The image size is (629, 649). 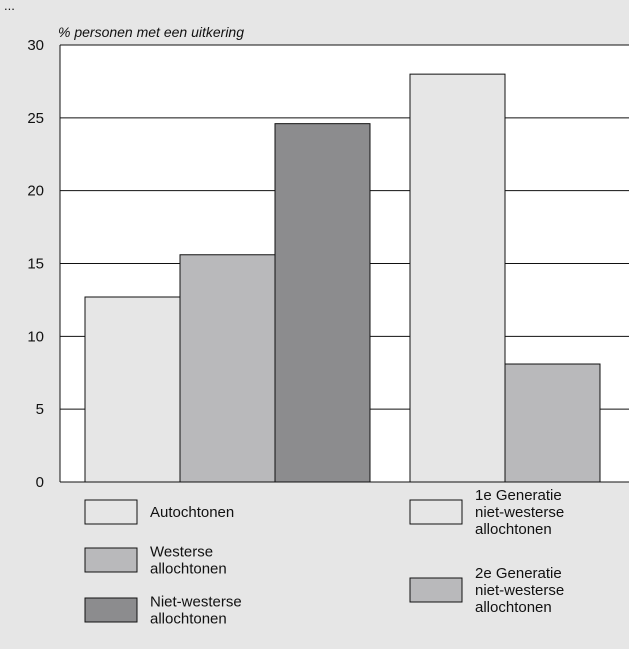 I want to click on bar-westerse-allochtonen, so click(x=227, y=368).